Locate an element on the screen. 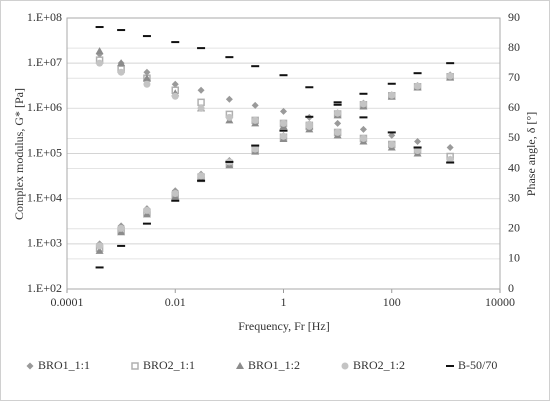 Image resolution: width=550 pixels, height=401 pixels. x-tick-label: 100 is located at coordinates (392, 302).